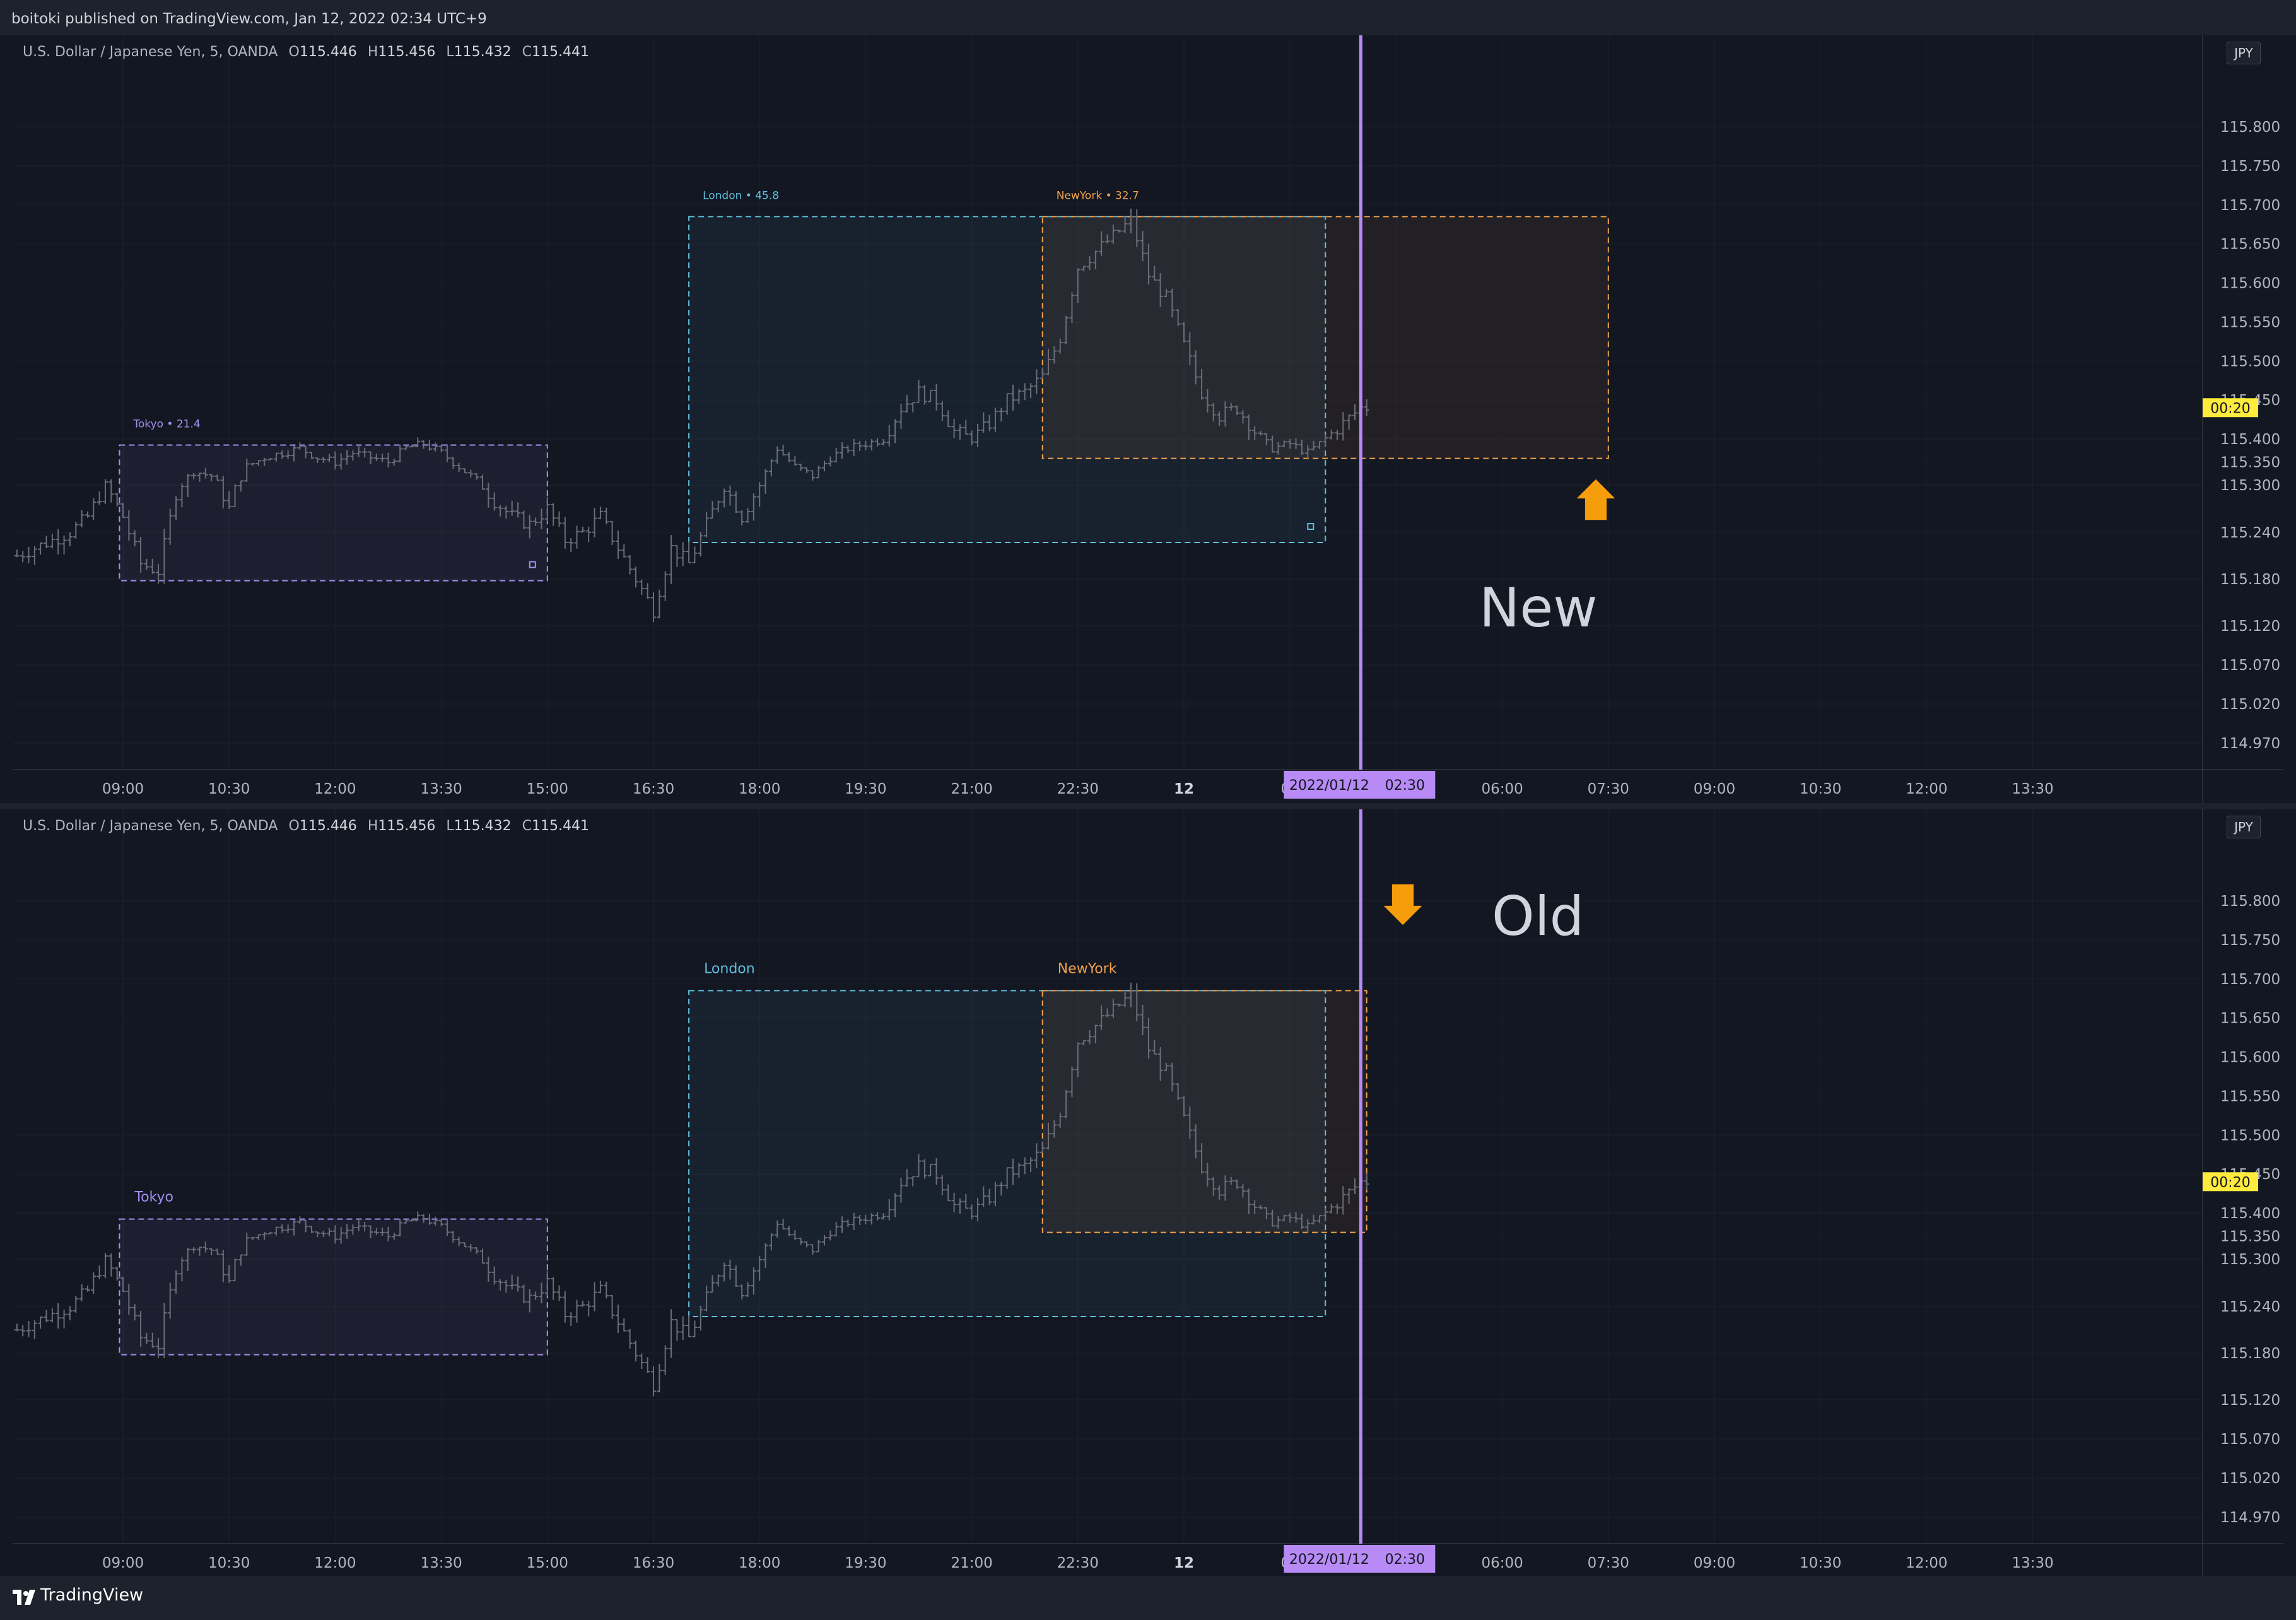  What do you see at coordinates (729, 969) in the screenshot?
I see `session-label-london: London` at bounding box center [729, 969].